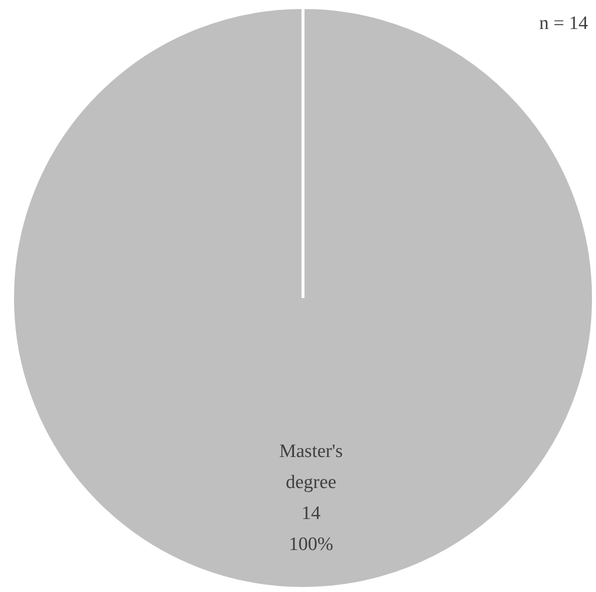  What do you see at coordinates (311, 513) in the screenshot?
I see `data-label: 14` at bounding box center [311, 513].